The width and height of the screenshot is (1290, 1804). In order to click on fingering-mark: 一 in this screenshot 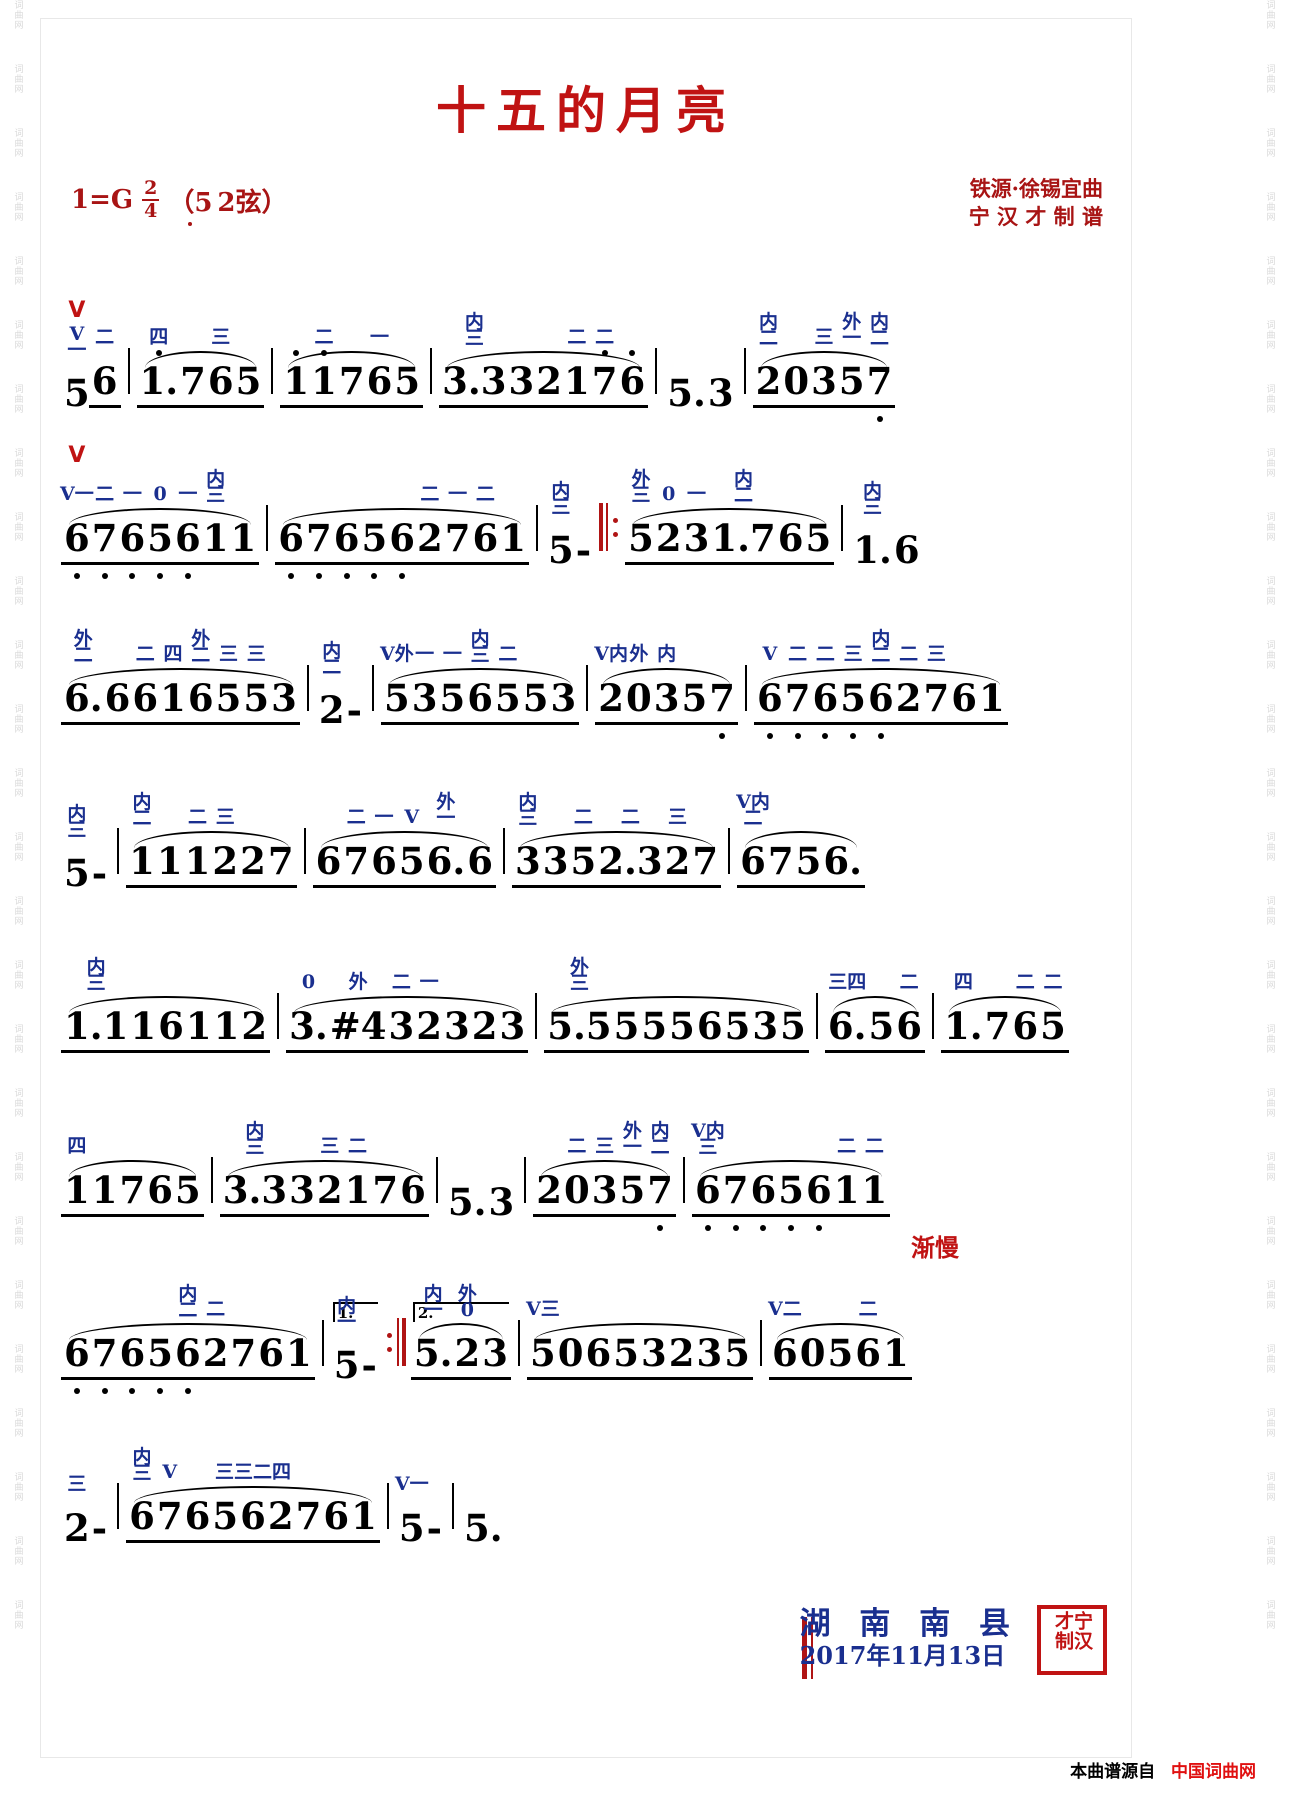, I will do `click(696, 494)`.